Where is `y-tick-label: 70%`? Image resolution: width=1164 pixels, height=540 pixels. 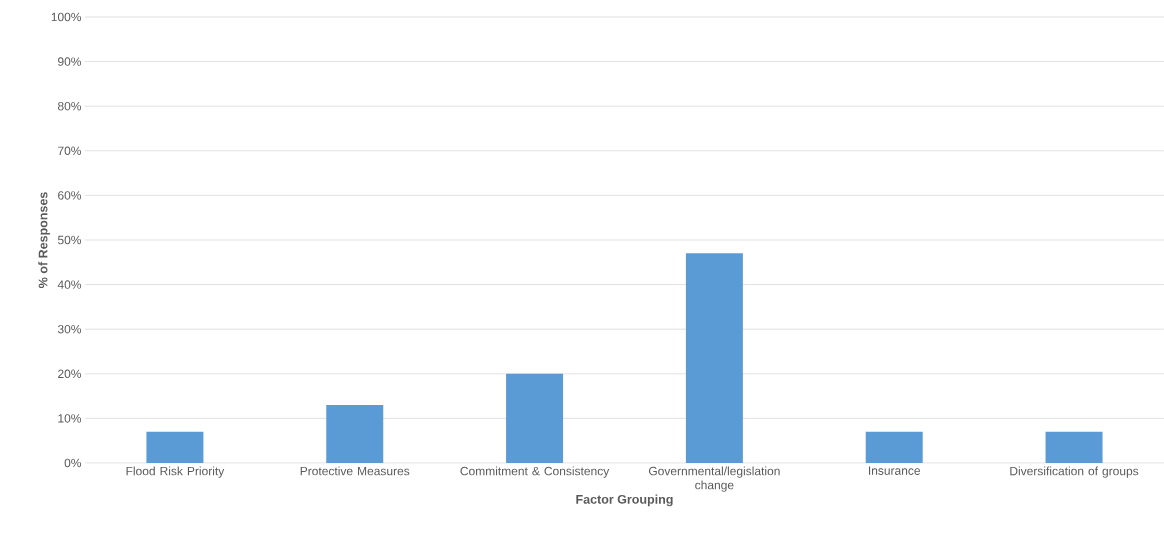
y-tick-label: 70% is located at coordinates (70, 151).